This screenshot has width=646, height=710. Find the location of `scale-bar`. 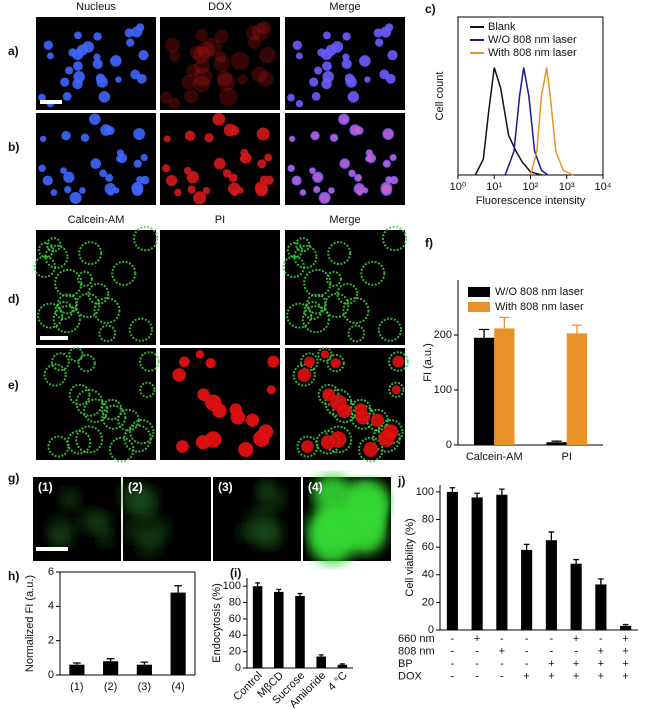

scale-bar is located at coordinates (51, 102).